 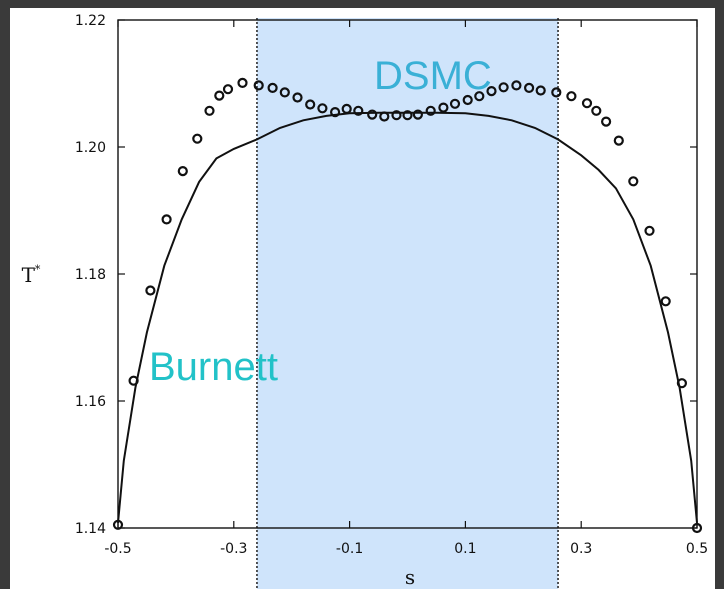 What do you see at coordinates (410, 577) in the screenshot?
I see `x-axis-label: s` at bounding box center [410, 577].